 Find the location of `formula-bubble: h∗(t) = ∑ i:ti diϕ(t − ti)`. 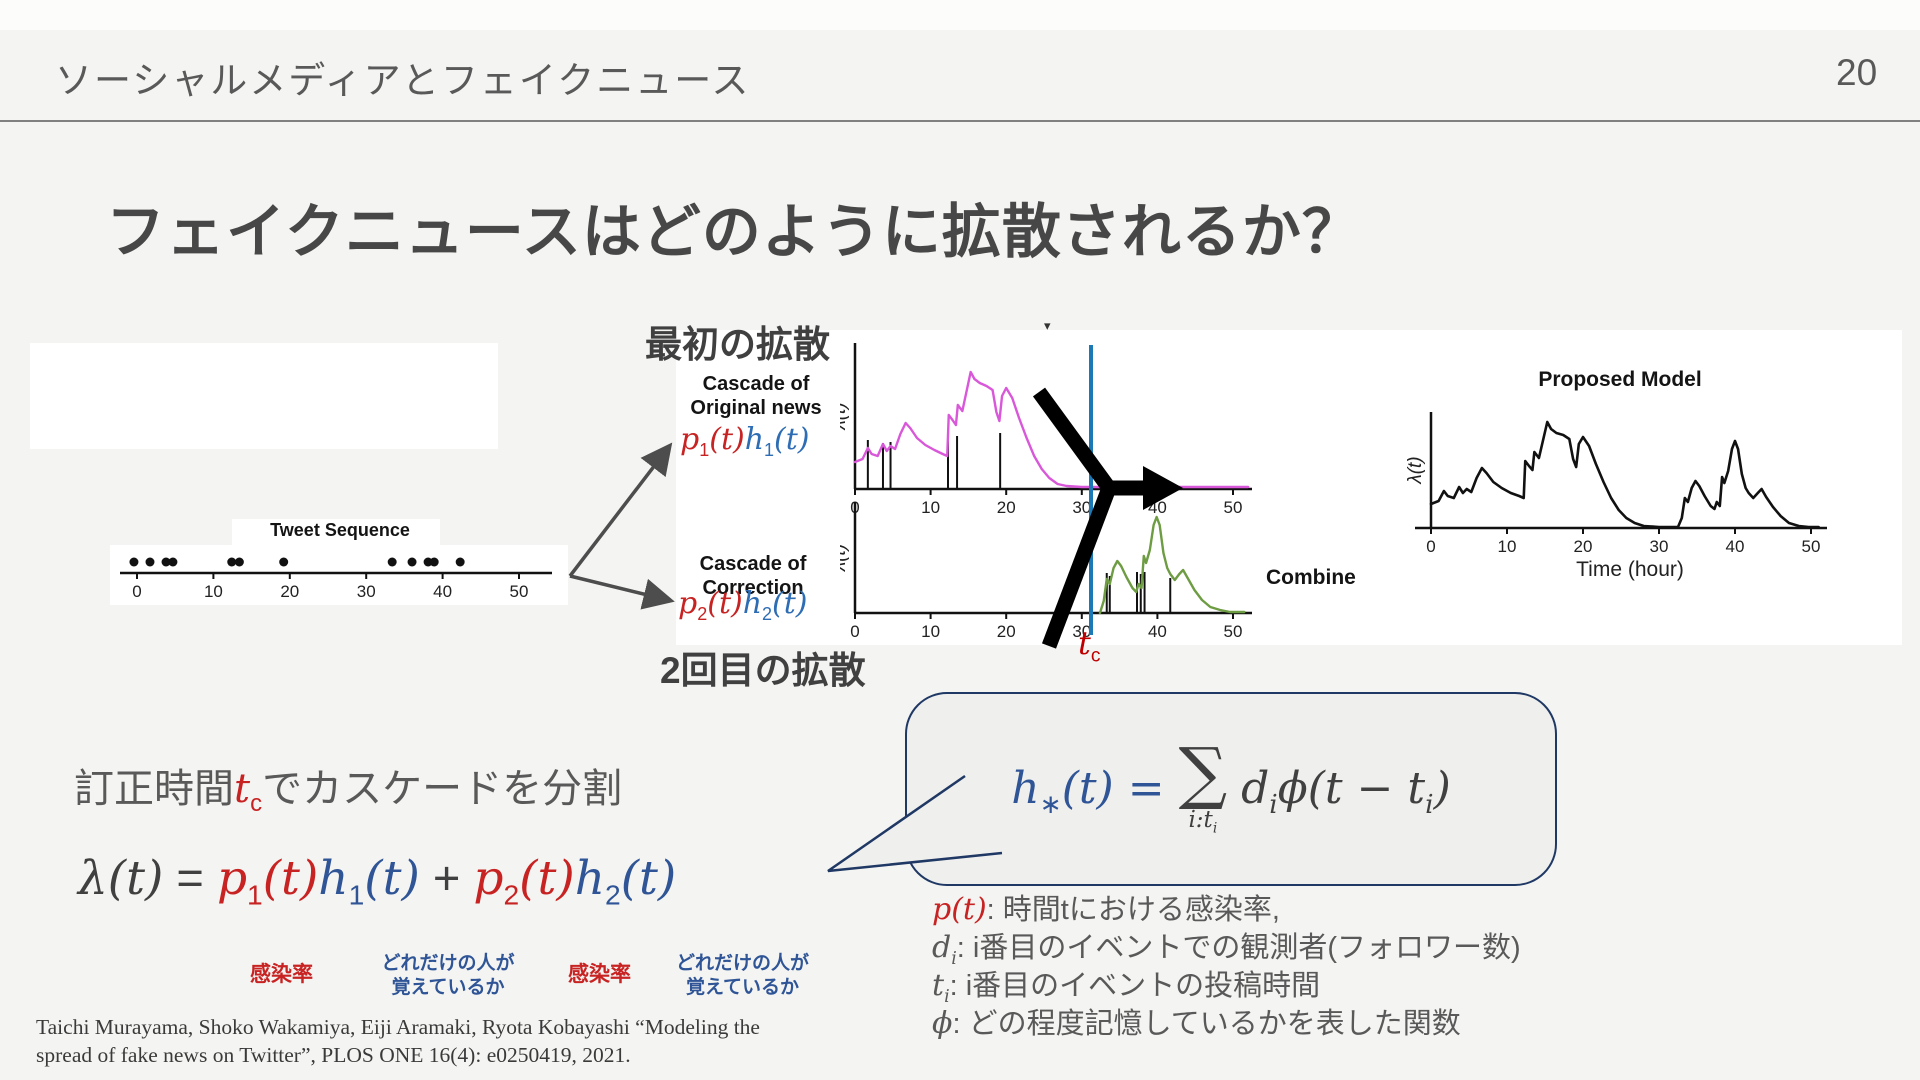

formula-bubble: h∗(t) = ∑ i:ti diϕ(t − ti) is located at coordinates (1231, 789).